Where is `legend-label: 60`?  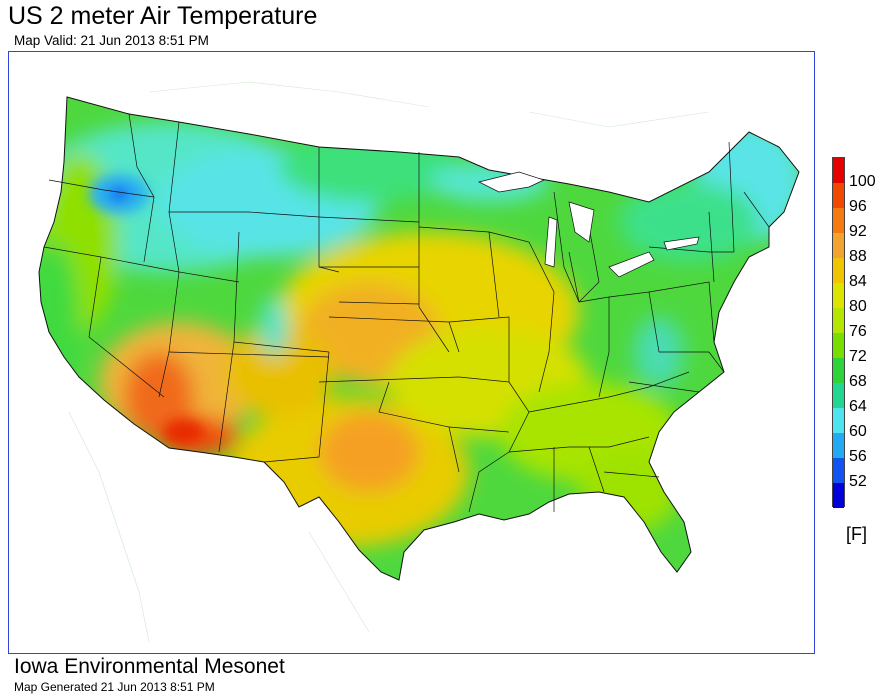
legend-label: 60 is located at coordinates (858, 431).